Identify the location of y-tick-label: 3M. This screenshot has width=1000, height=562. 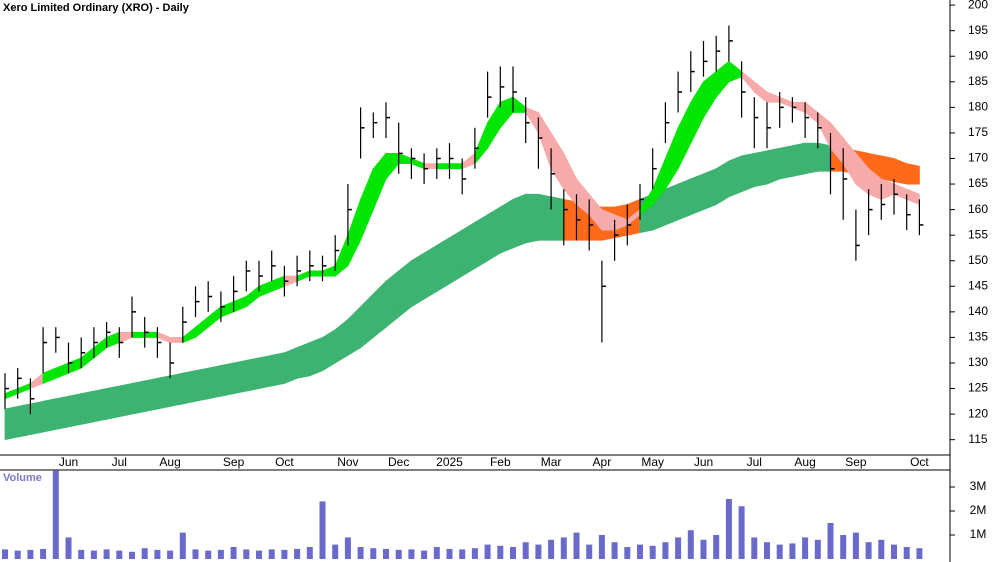
(978, 486).